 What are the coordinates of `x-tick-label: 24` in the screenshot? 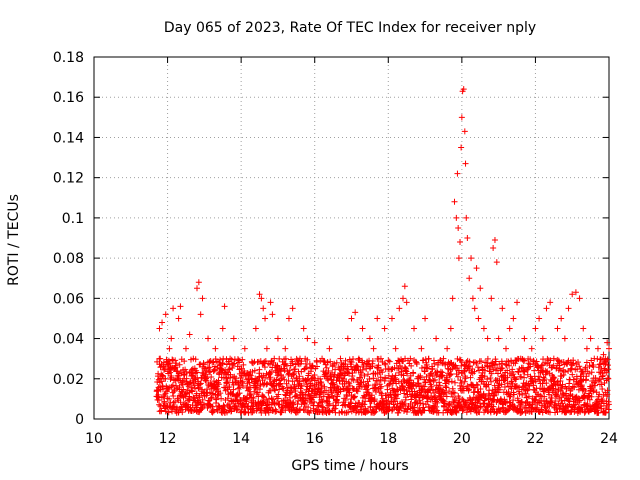 It's located at (609, 439).